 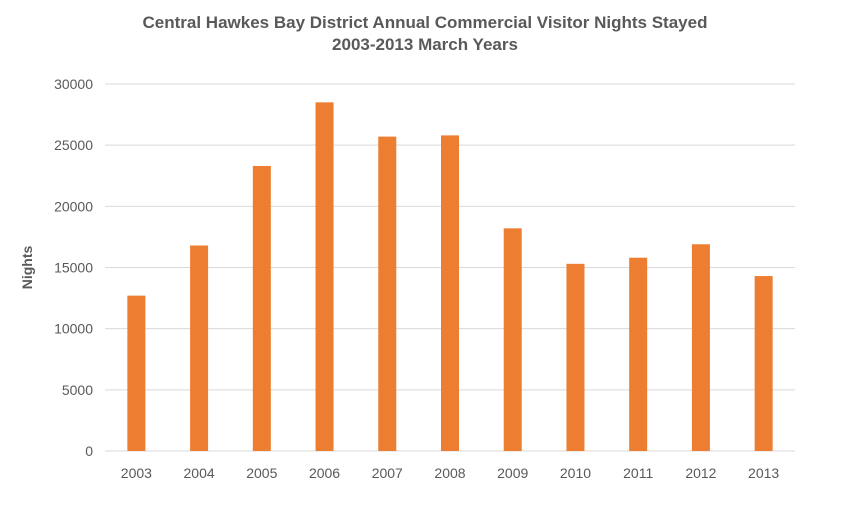 What do you see at coordinates (27, 268) in the screenshot?
I see `y-axis-title: Nights` at bounding box center [27, 268].